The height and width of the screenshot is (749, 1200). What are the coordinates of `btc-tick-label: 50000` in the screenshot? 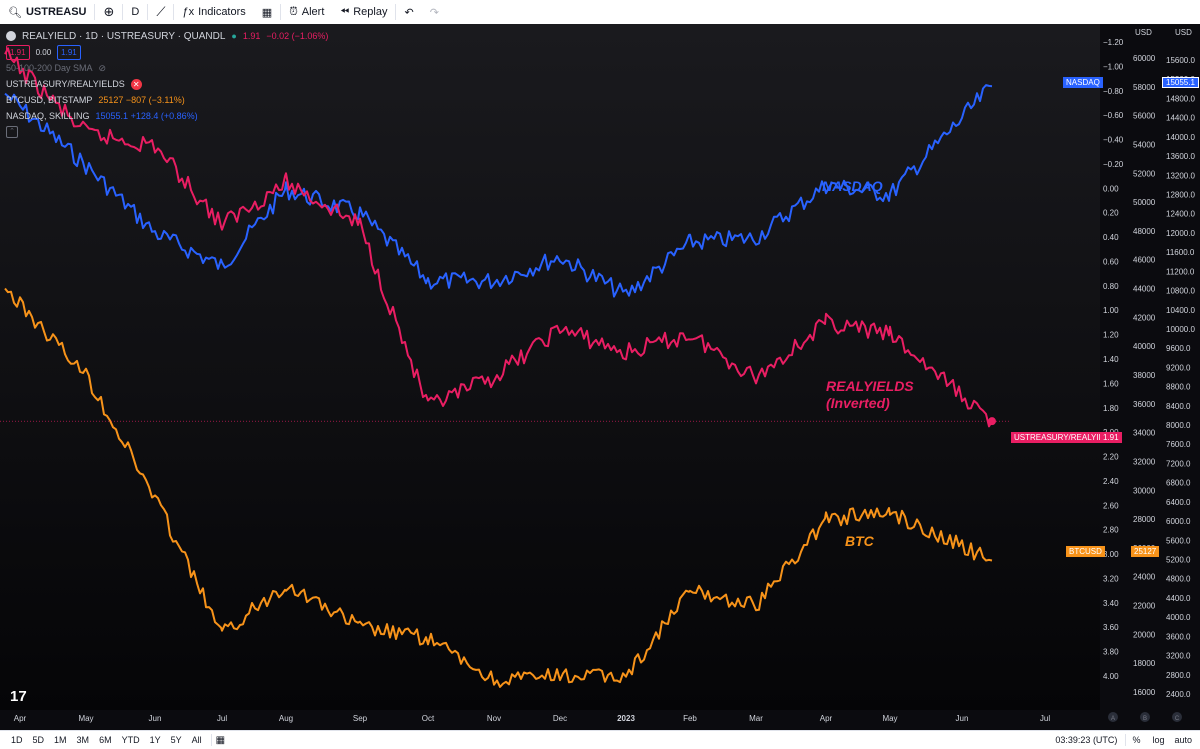 It's located at (1144, 202).